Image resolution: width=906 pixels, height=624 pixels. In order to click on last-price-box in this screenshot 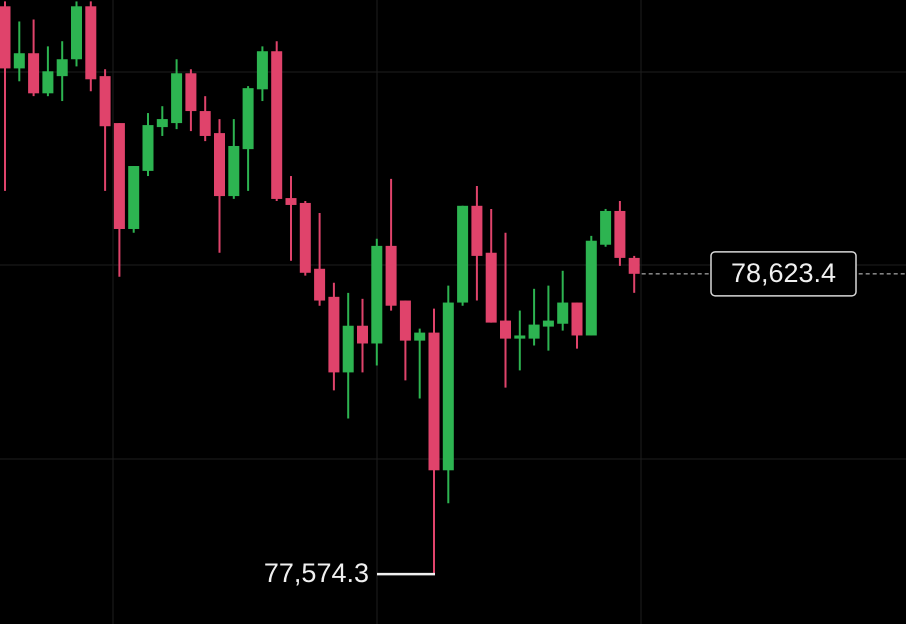, I will do `click(783, 274)`.